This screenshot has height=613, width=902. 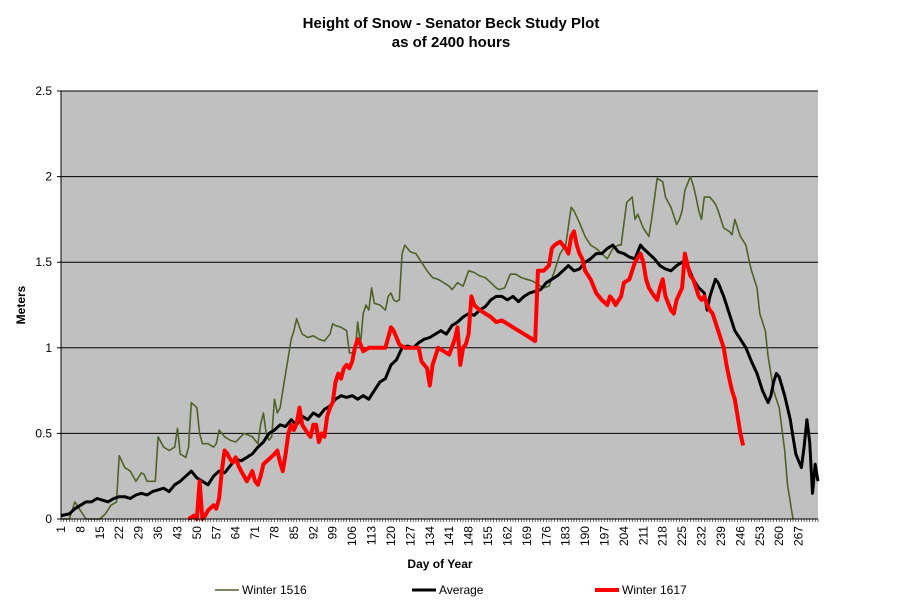 I want to click on x-tick-label: 148, so click(x=469, y=536).